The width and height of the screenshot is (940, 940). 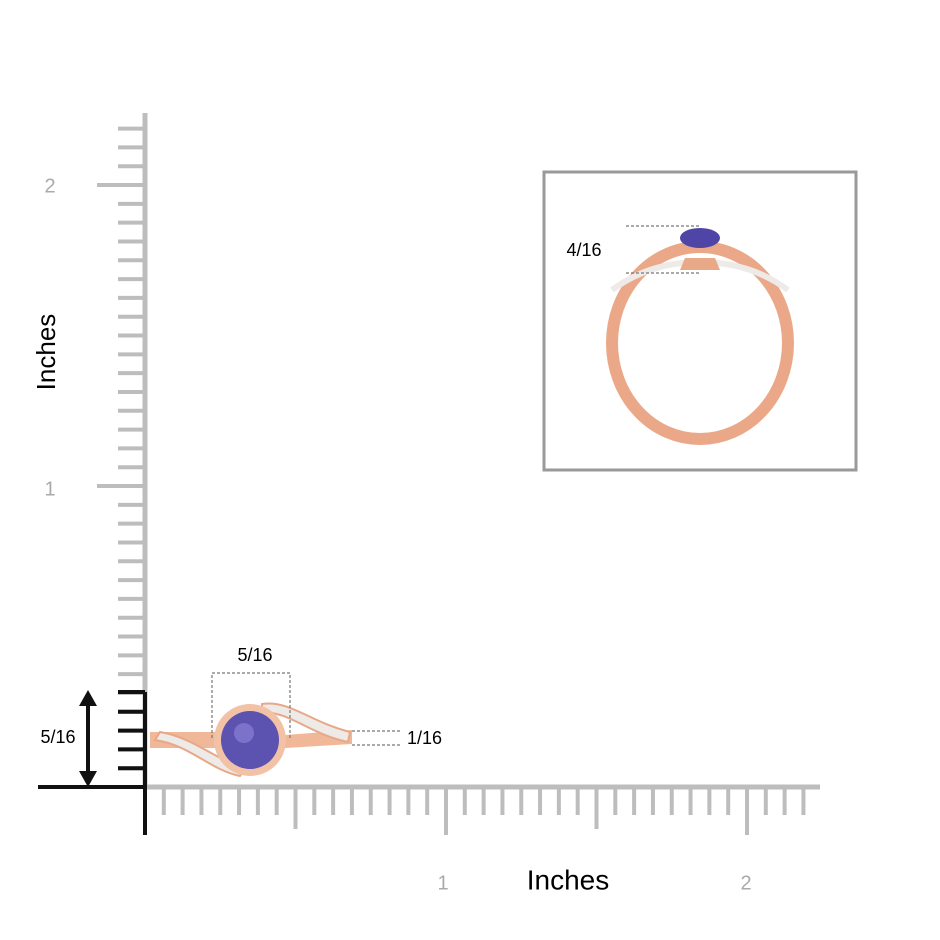 What do you see at coordinates (424, 738) in the screenshot?
I see `band-label: 1/16` at bounding box center [424, 738].